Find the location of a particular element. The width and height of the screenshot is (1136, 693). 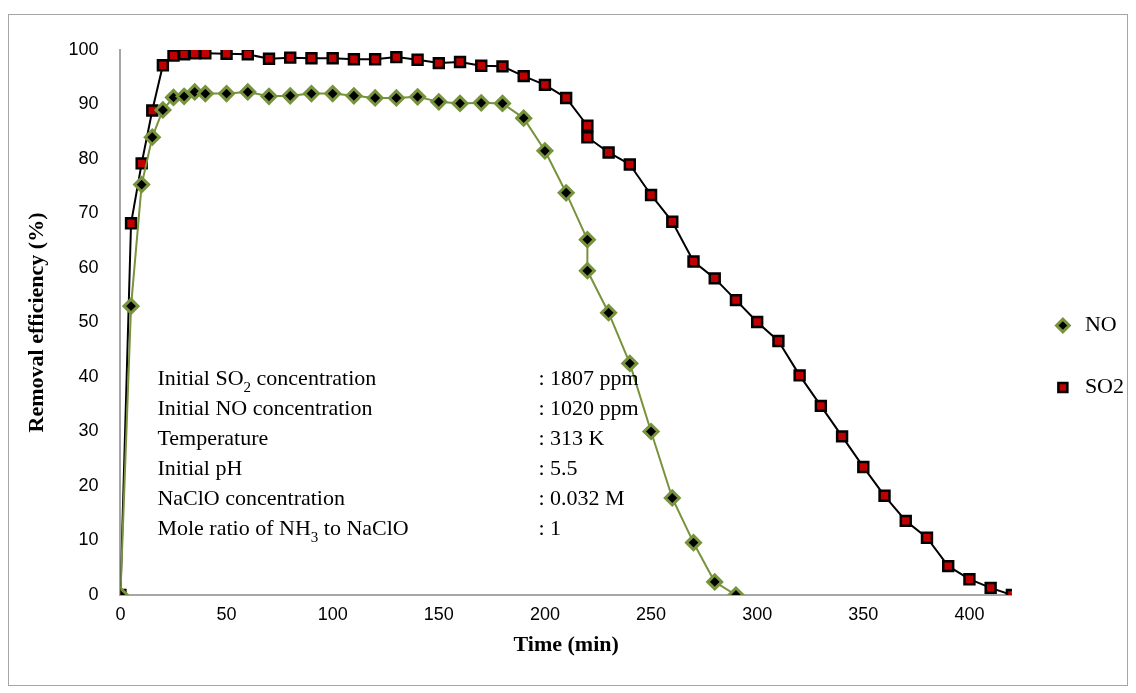

x-tick-label: 100 is located at coordinates (332, 613).